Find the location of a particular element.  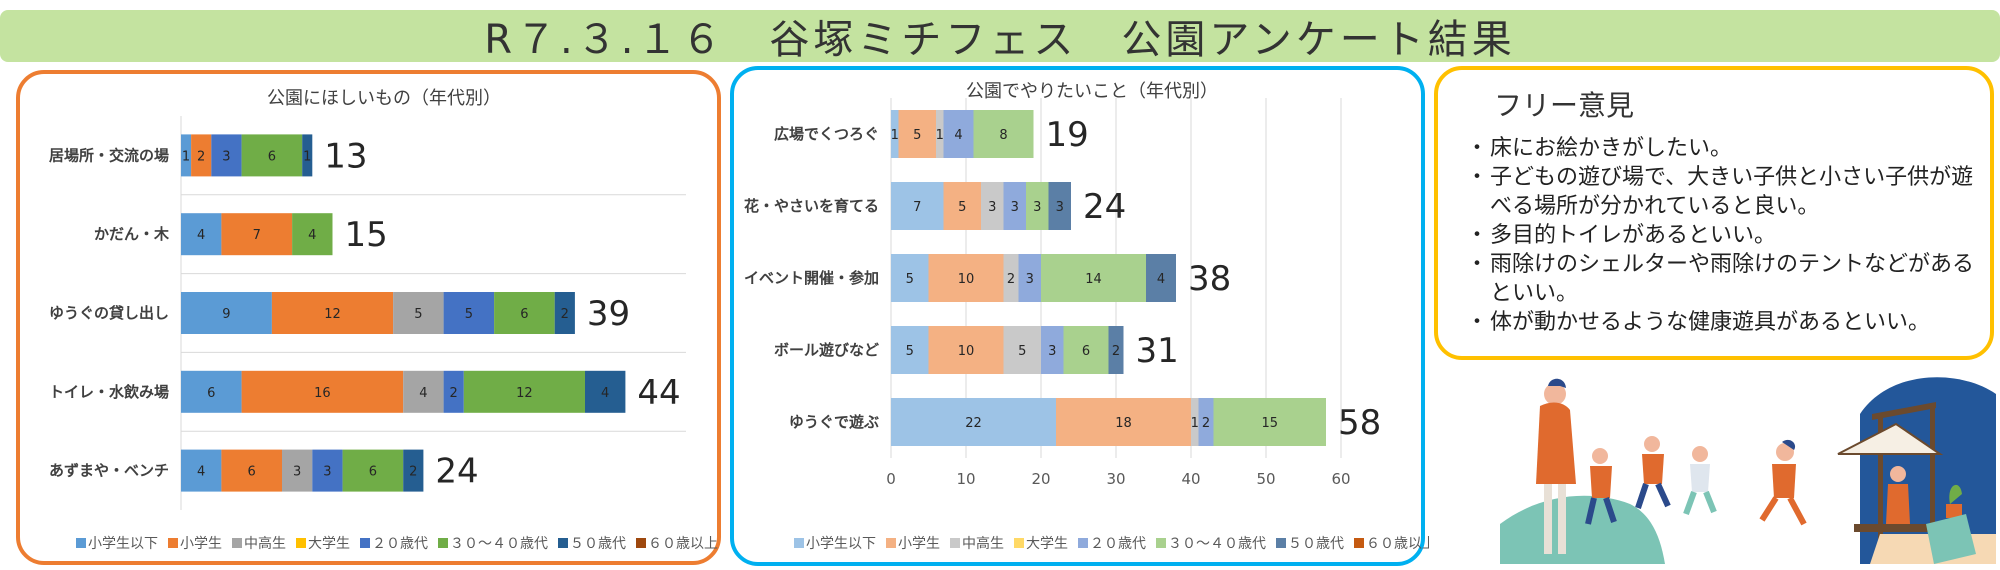

category-label: 広場でくつろぐ is located at coordinates (826, 134).